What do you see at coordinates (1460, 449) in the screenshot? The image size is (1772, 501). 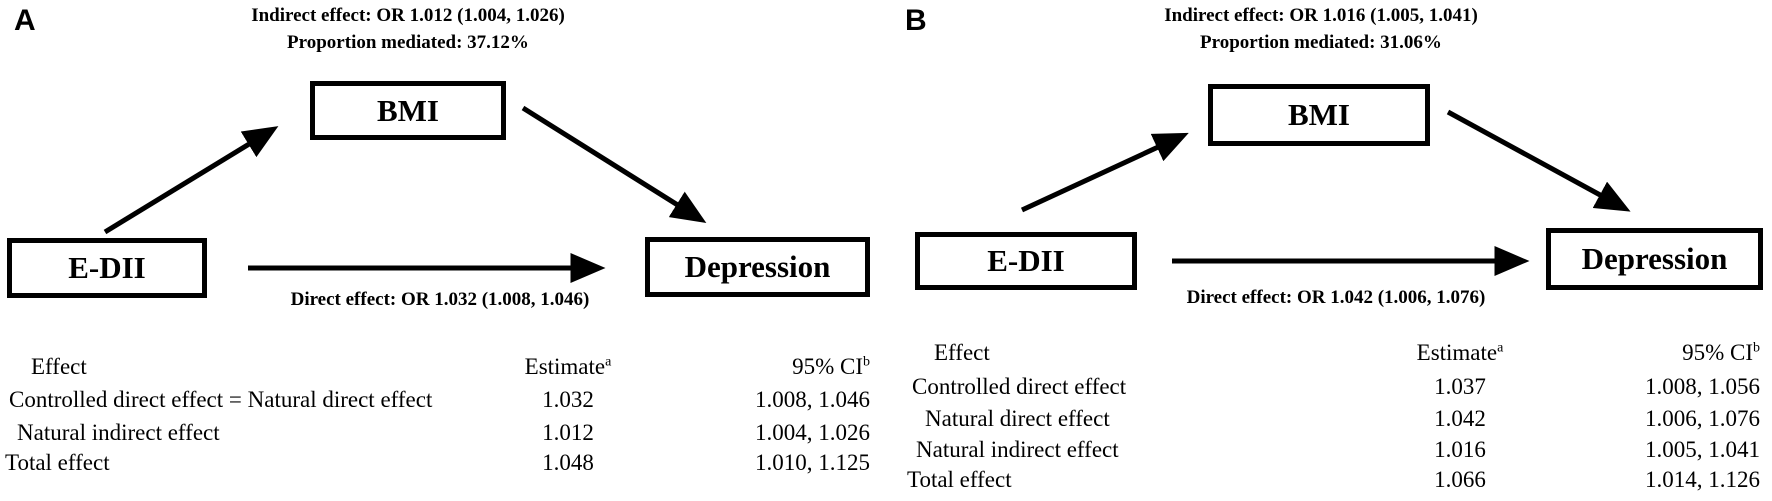 I see `estimate-cell: 1.016` at bounding box center [1460, 449].